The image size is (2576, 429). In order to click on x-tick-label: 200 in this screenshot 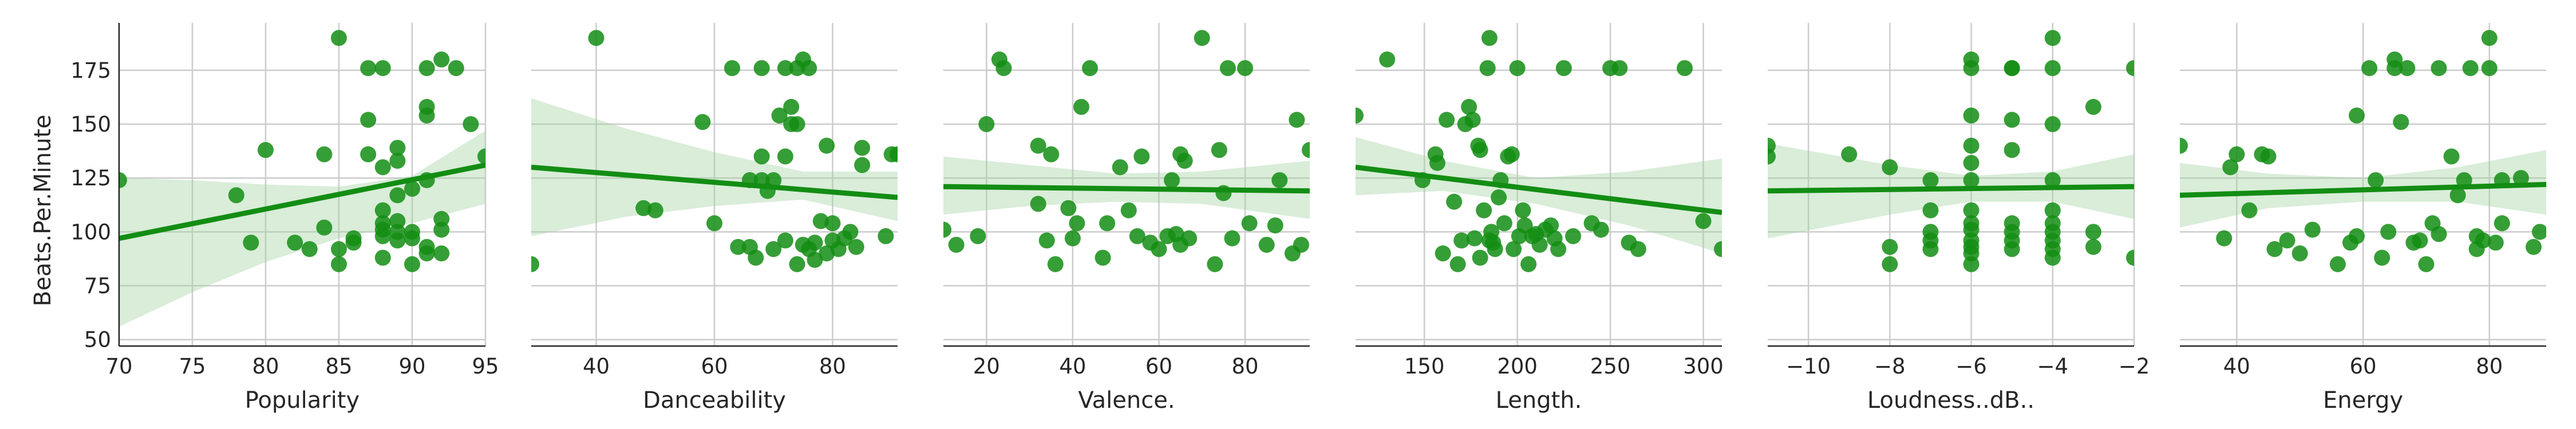, I will do `click(1517, 366)`.